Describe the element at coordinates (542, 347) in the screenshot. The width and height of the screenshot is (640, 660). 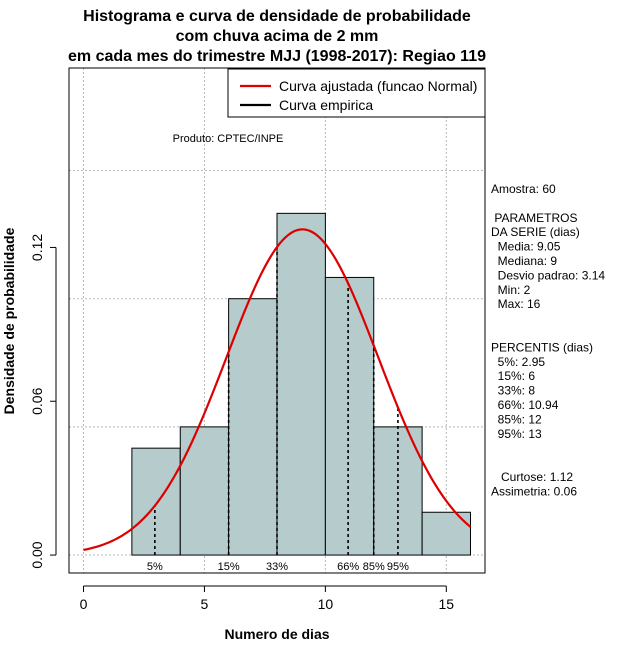
I see `stats-line: PERCENTIS (dias)` at that location.